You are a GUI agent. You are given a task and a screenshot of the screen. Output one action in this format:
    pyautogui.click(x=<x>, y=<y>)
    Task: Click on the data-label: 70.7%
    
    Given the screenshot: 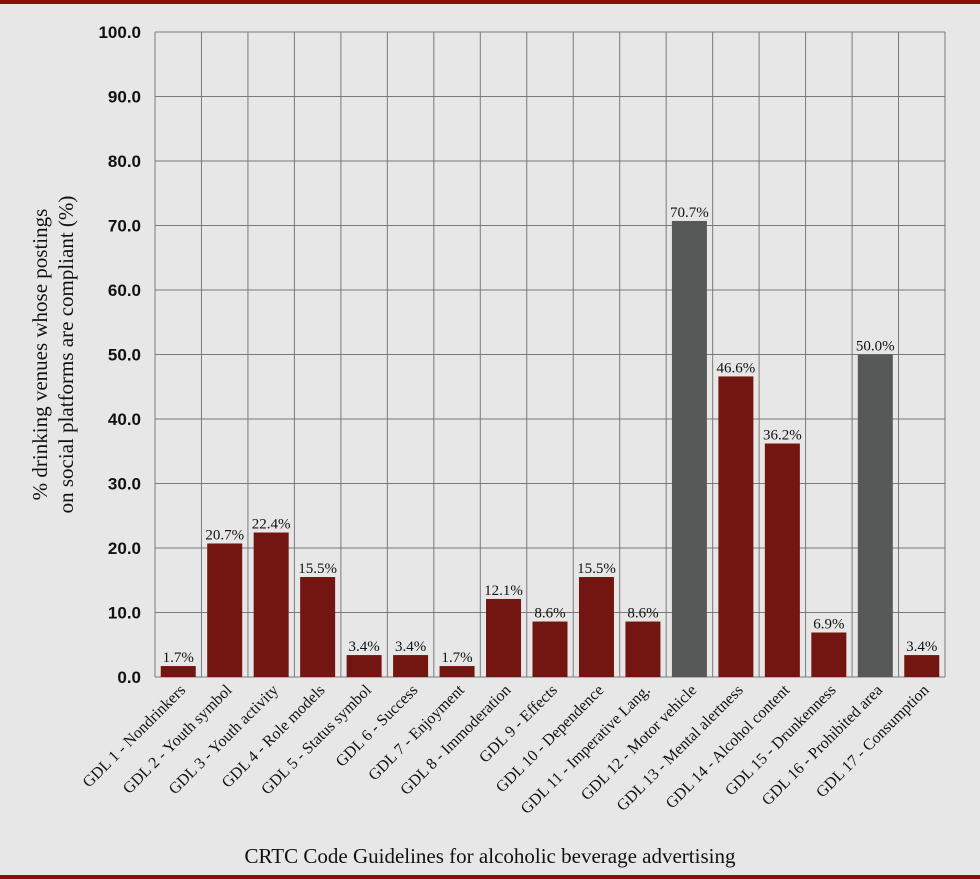 What is the action you would take?
    pyautogui.click(x=689, y=213)
    